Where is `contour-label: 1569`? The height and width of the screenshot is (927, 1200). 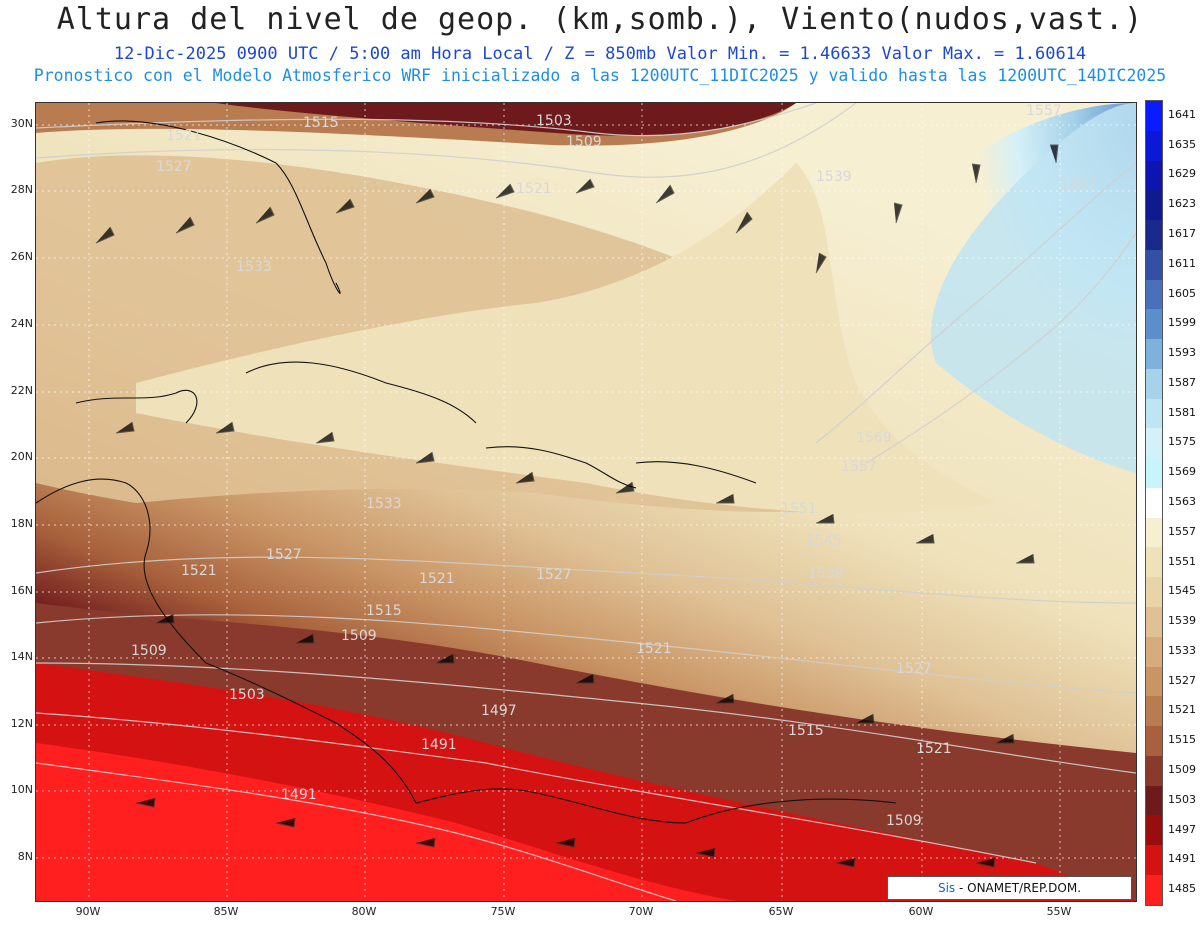
contour-label: 1569 is located at coordinates (874, 438).